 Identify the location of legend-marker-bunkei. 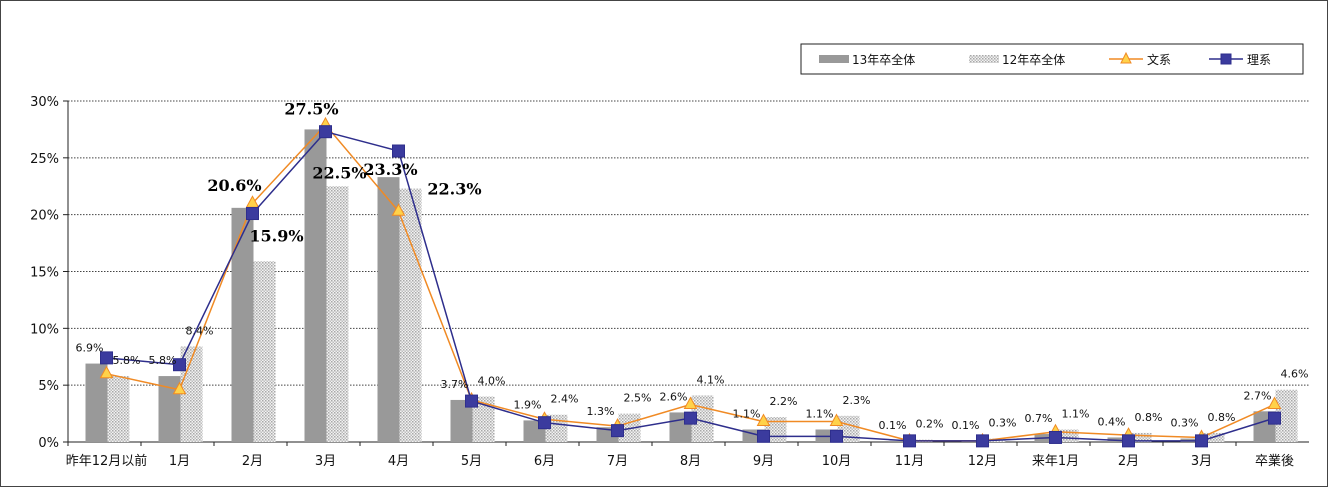
(1126, 57).